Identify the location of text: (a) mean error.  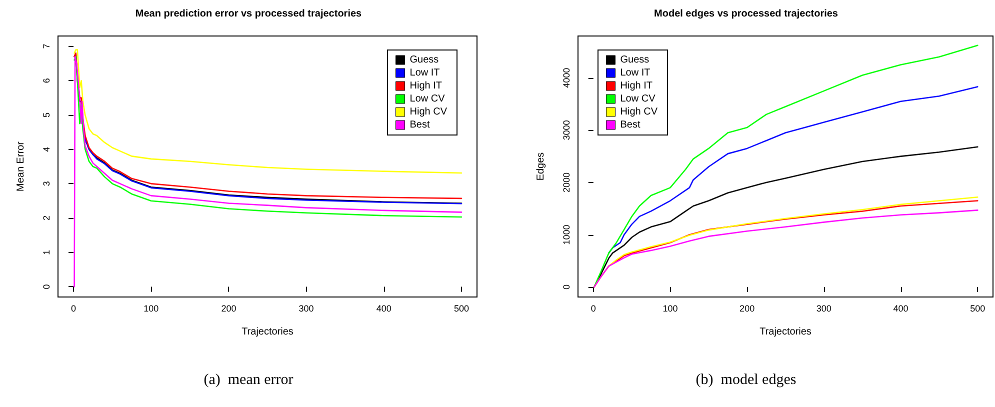
(248, 380).